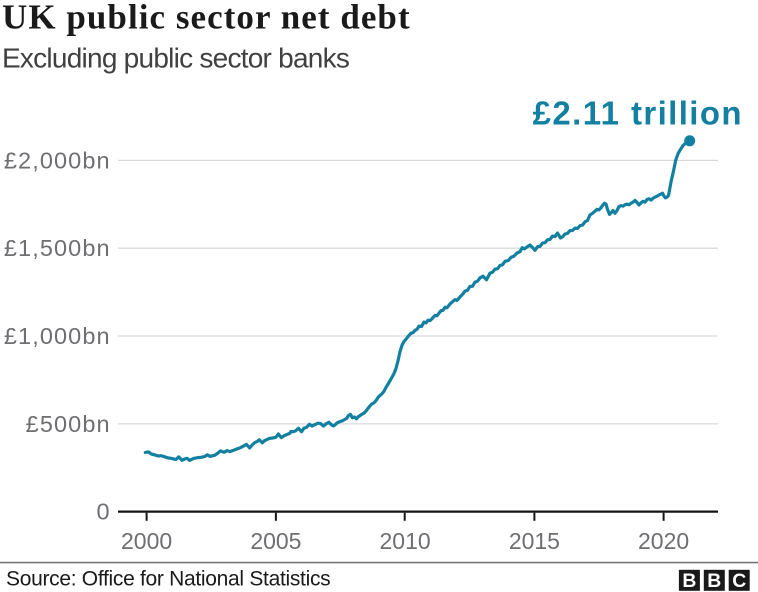 The height and width of the screenshot is (592, 758). What do you see at coordinates (175, 57) in the screenshot?
I see `svg-text: Excluding public sector banks` at bounding box center [175, 57].